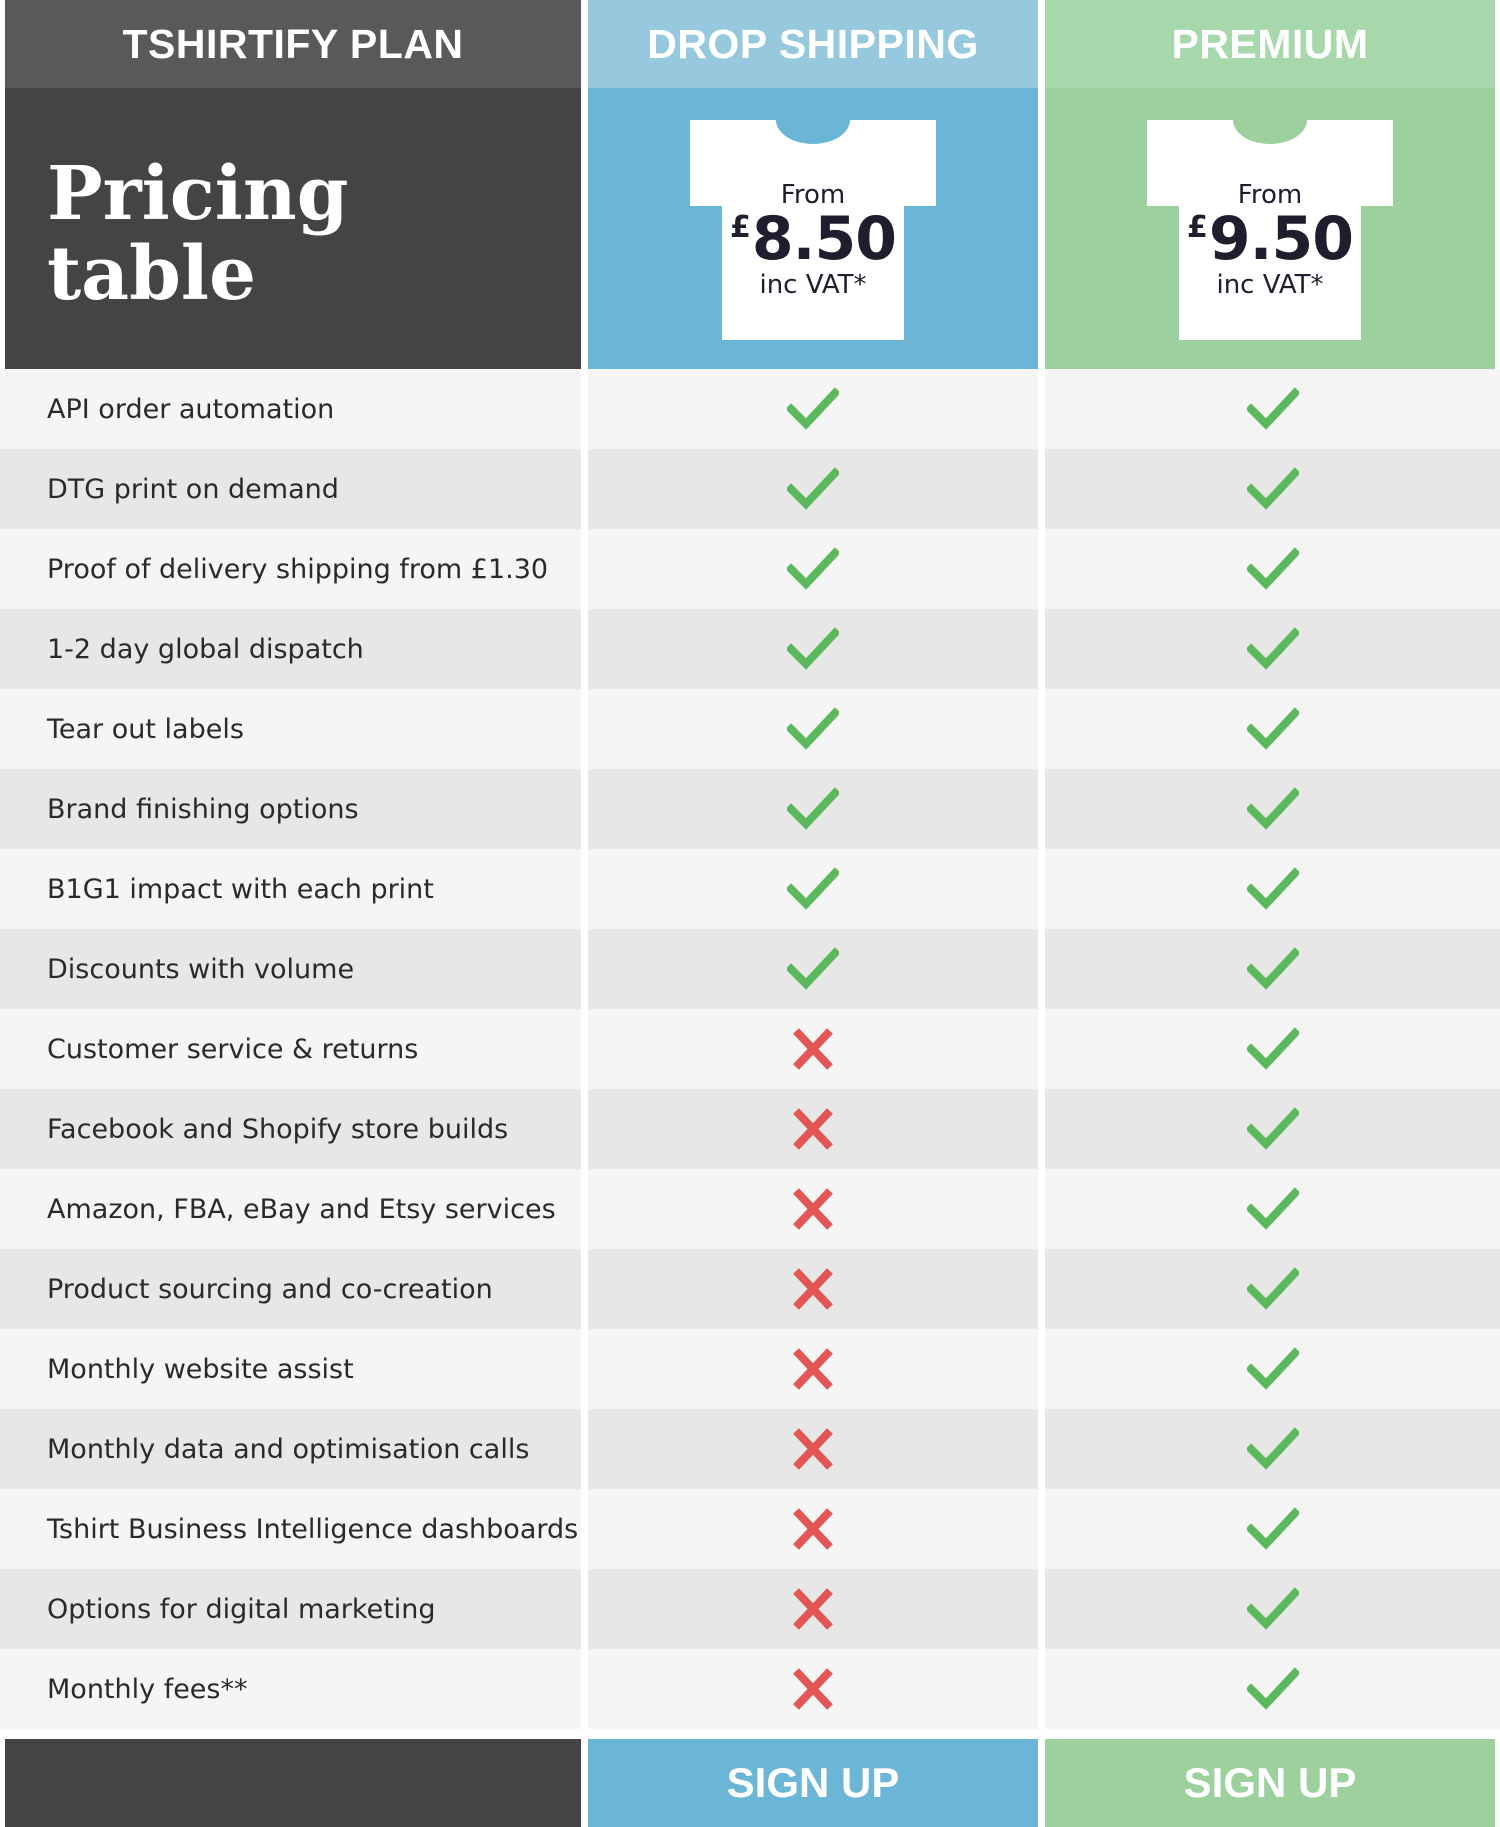  I want to click on tshirt-icon, so click(813, 230).